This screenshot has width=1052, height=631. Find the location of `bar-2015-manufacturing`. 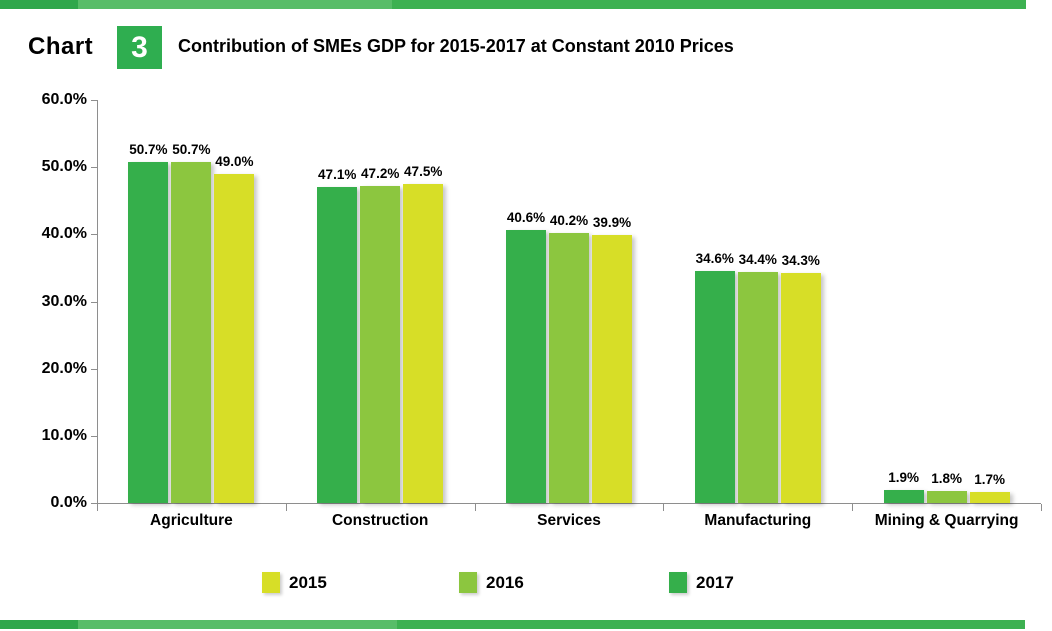

bar-2015-manufacturing is located at coordinates (800, 387).